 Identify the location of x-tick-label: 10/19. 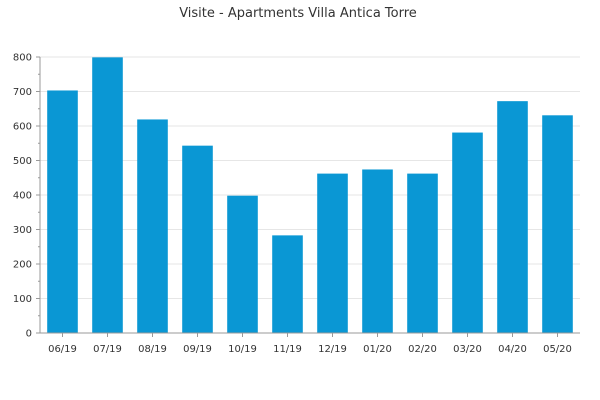
(242, 349).